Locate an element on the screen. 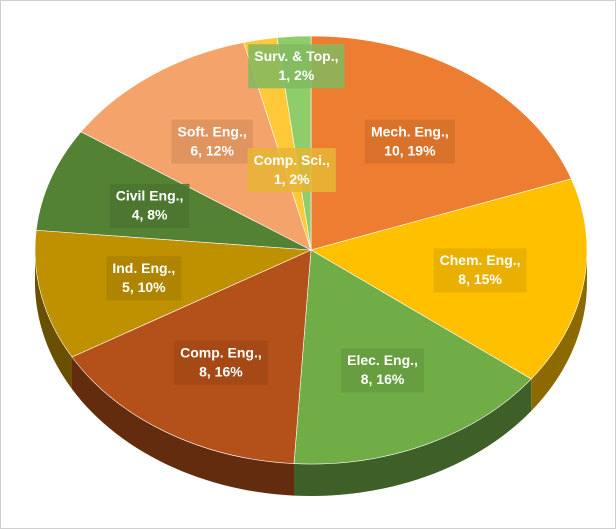  data-label: Ind. Eng., 5, 10% is located at coordinates (144, 278).